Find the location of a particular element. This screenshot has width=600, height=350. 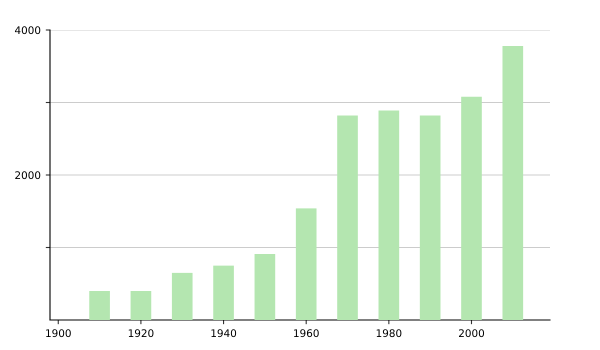

x-tick-label: 1960 is located at coordinates (306, 333).